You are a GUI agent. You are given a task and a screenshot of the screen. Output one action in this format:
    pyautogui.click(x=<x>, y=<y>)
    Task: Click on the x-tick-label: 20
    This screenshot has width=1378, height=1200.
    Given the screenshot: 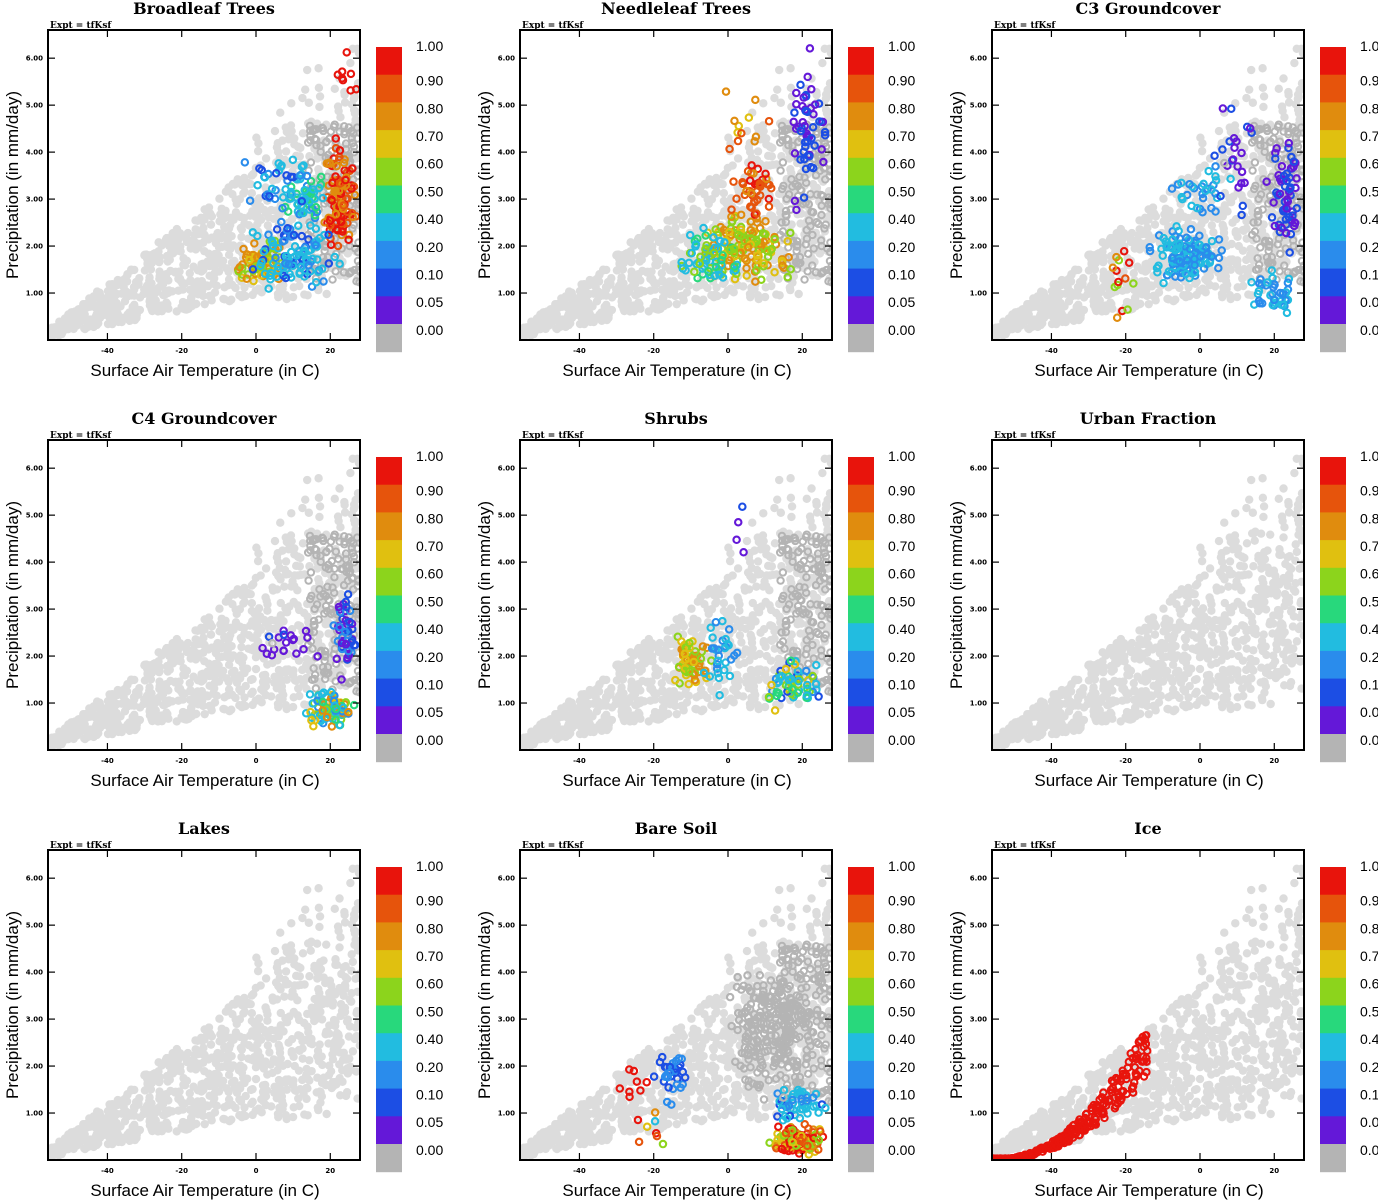 What is the action you would take?
    pyautogui.click(x=330, y=351)
    